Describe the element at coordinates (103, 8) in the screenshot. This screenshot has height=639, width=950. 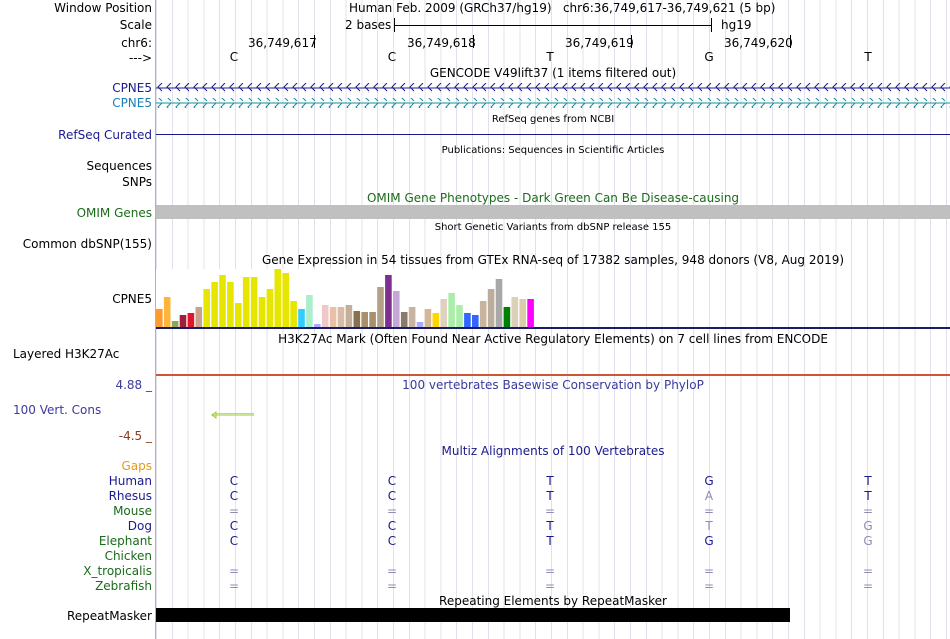
I see `window-position-label: Window Position` at that location.